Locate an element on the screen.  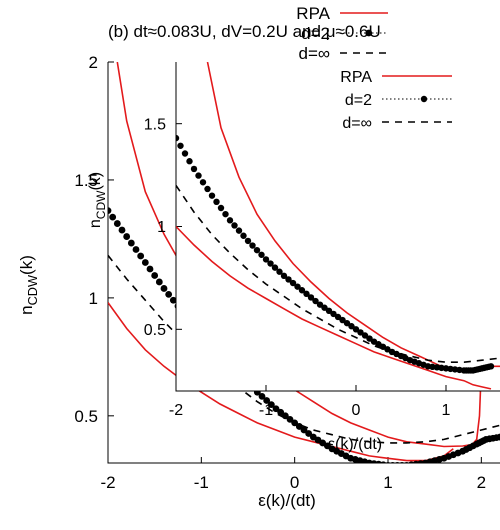
main-legend-label: RPA is located at coordinates (313, 13).